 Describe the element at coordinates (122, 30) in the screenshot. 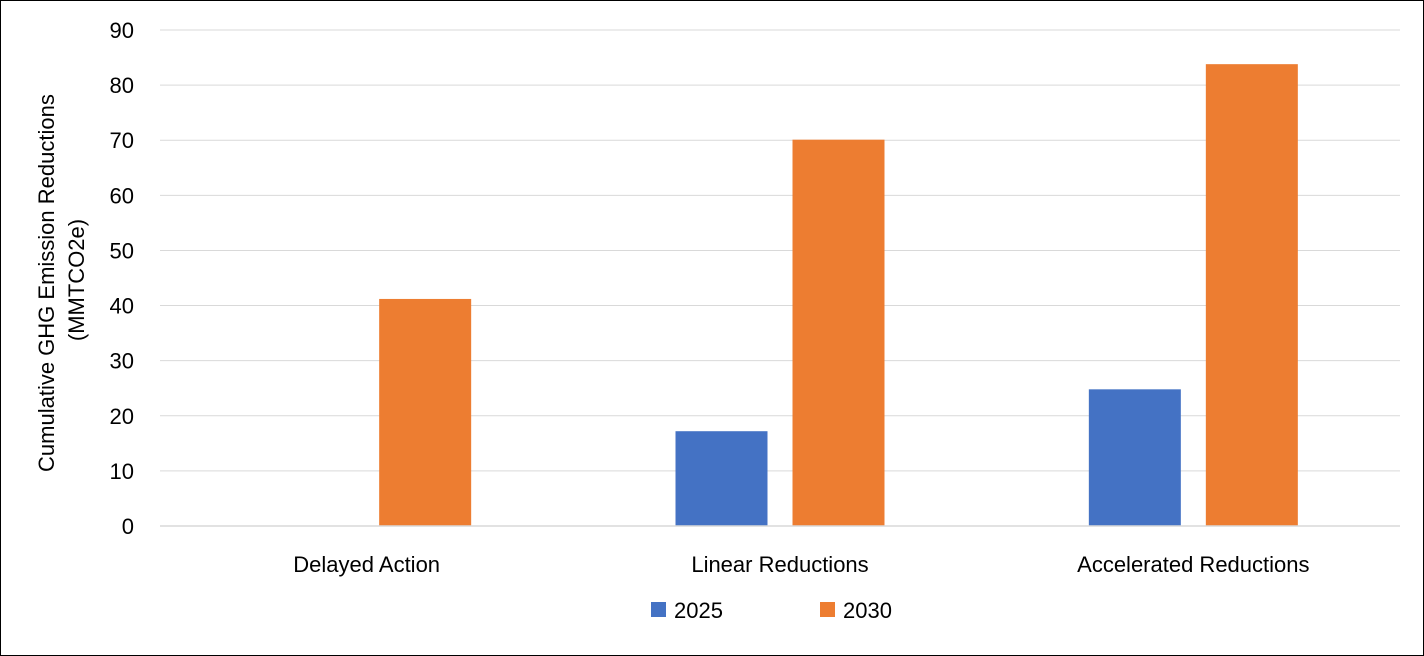

I see `y-tick-label: 90` at that location.